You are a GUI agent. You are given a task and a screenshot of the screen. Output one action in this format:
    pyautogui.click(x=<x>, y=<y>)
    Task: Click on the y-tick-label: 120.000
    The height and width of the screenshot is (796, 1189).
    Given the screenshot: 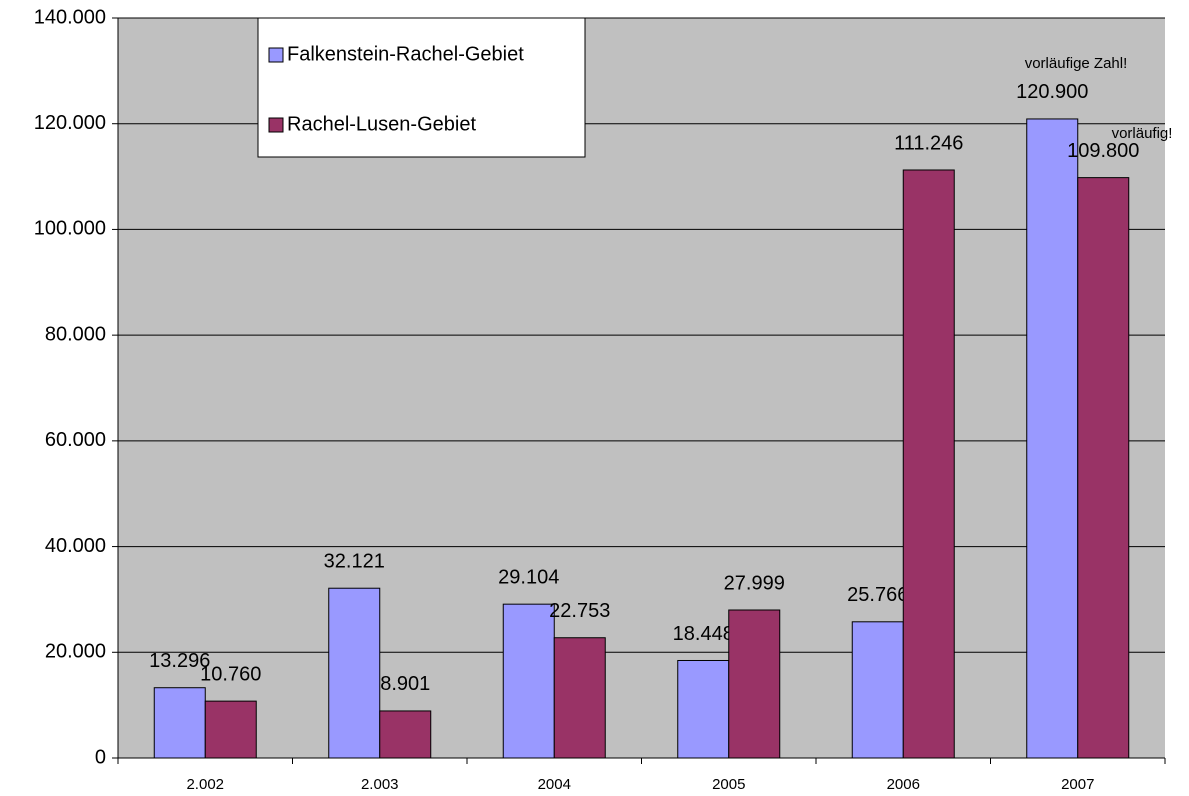 What is the action you would take?
    pyautogui.click(x=70, y=123)
    